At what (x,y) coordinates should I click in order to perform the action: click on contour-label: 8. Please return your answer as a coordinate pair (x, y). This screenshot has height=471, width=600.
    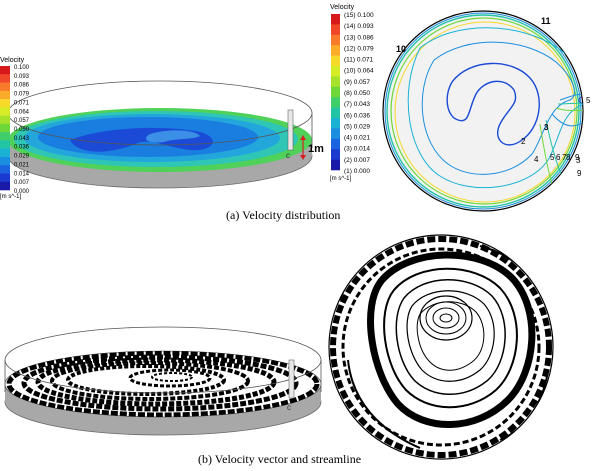
    Looking at the image, I should click on (568, 157).